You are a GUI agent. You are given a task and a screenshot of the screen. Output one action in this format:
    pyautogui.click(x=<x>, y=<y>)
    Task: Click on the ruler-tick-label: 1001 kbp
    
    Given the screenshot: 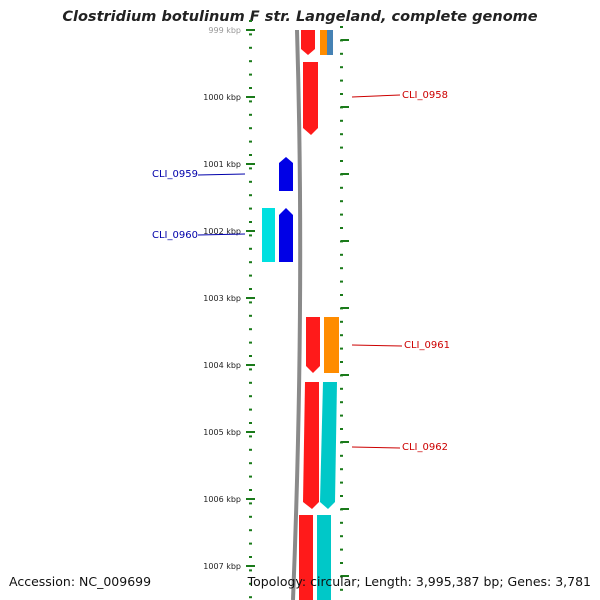 What is the action you would take?
    pyautogui.click(x=222, y=164)
    